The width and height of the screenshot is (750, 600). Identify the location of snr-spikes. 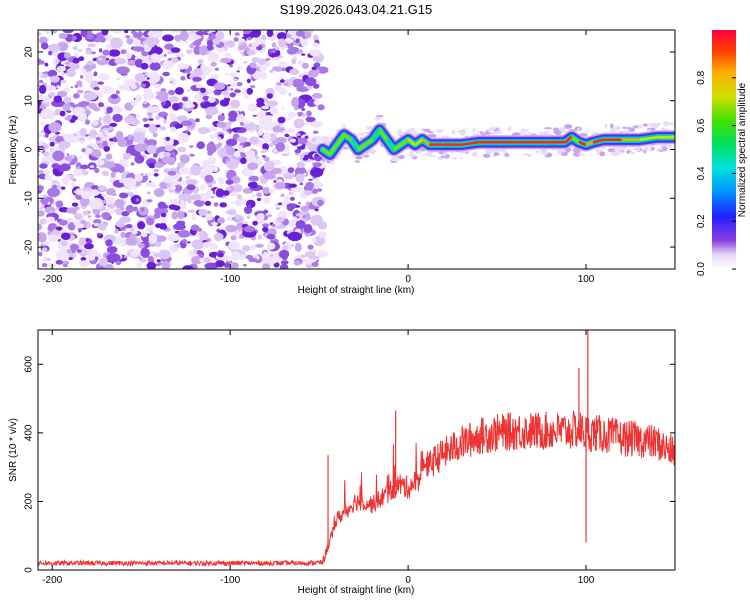
(458, 438).